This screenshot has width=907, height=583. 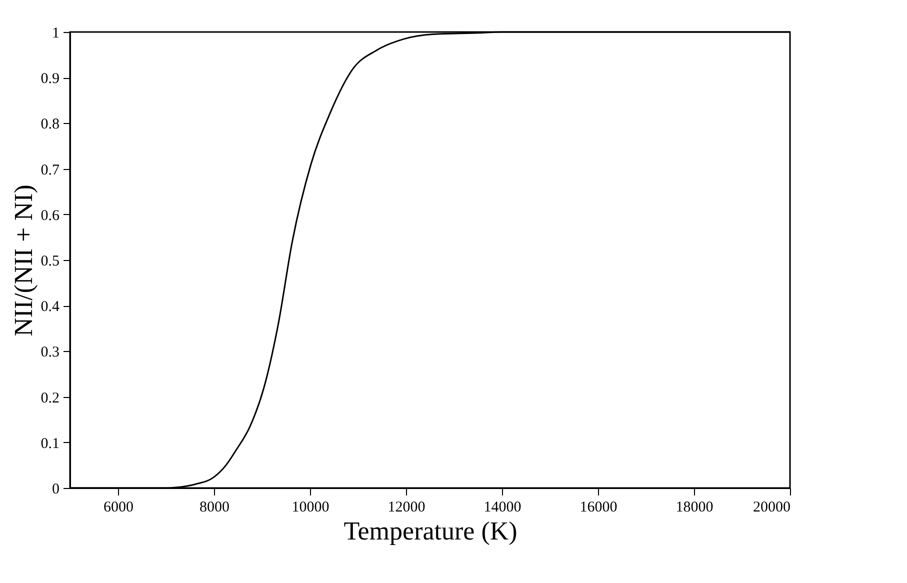 I want to click on y-tick-label: 0.9, so click(x=50, y=79).